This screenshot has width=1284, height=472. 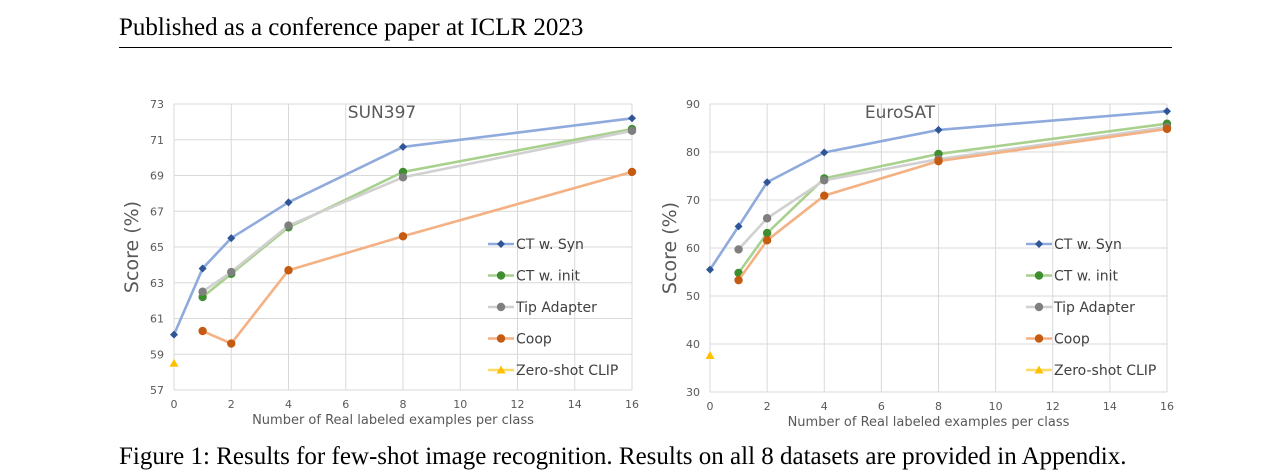 What do you see at coordinates (900, 113) in the screenshot?
I see `chart-title: EuroSAT` at bounding box center [900, 113].